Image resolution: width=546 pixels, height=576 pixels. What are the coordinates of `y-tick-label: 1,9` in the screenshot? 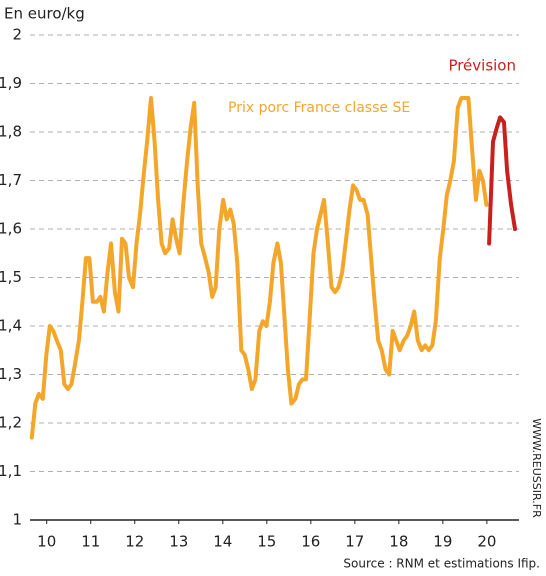 It's located at (11, 83).